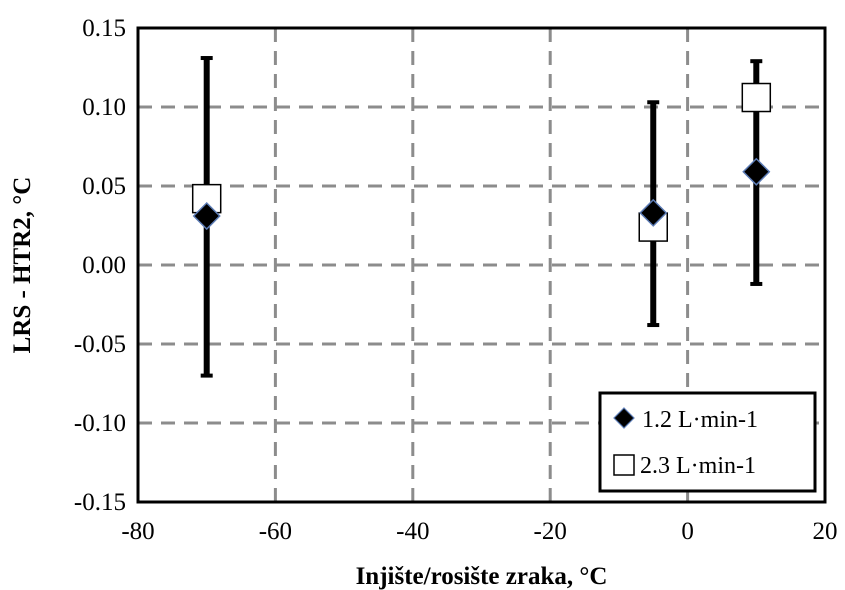  What do you see at coordinates (482, 576) in the screenshot?
I see `x-axis-title: Injište/rosište zraka, °C` at bounding box center [482, 576].